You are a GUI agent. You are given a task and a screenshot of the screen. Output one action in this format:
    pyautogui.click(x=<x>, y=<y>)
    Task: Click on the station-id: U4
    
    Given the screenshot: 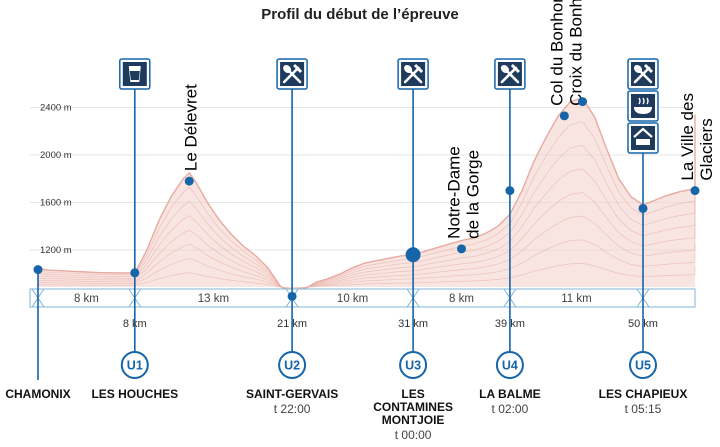 What is the action you would take?
    pyautogui.click(x=510, y=366)
    